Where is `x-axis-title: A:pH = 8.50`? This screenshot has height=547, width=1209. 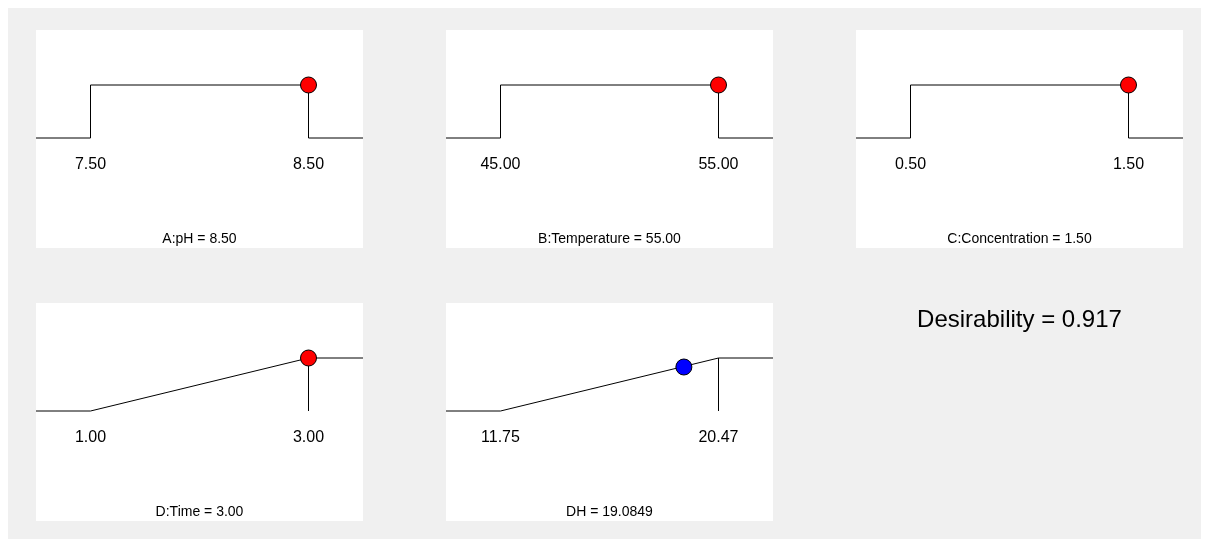 x-axis-title: A:pH = 8.50 is located at coordinates (199, 238).